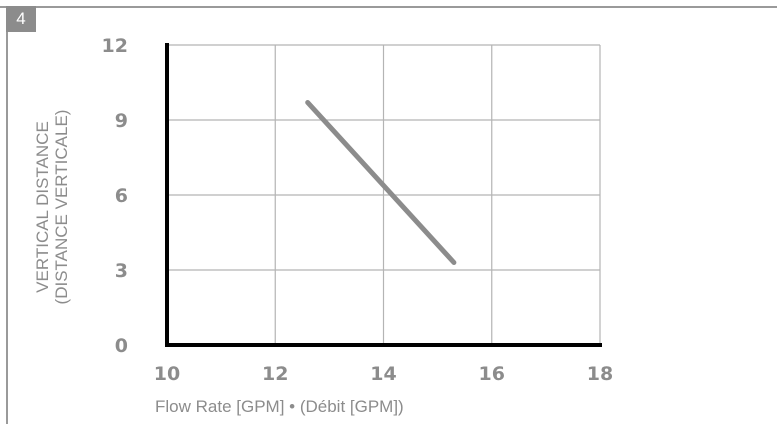 The width and height of the screenshot is (777, 424). I want to click on y-axis-title: VERTICAL DISTANCE (DISTANCE VERTICALE), so click(52, 207).